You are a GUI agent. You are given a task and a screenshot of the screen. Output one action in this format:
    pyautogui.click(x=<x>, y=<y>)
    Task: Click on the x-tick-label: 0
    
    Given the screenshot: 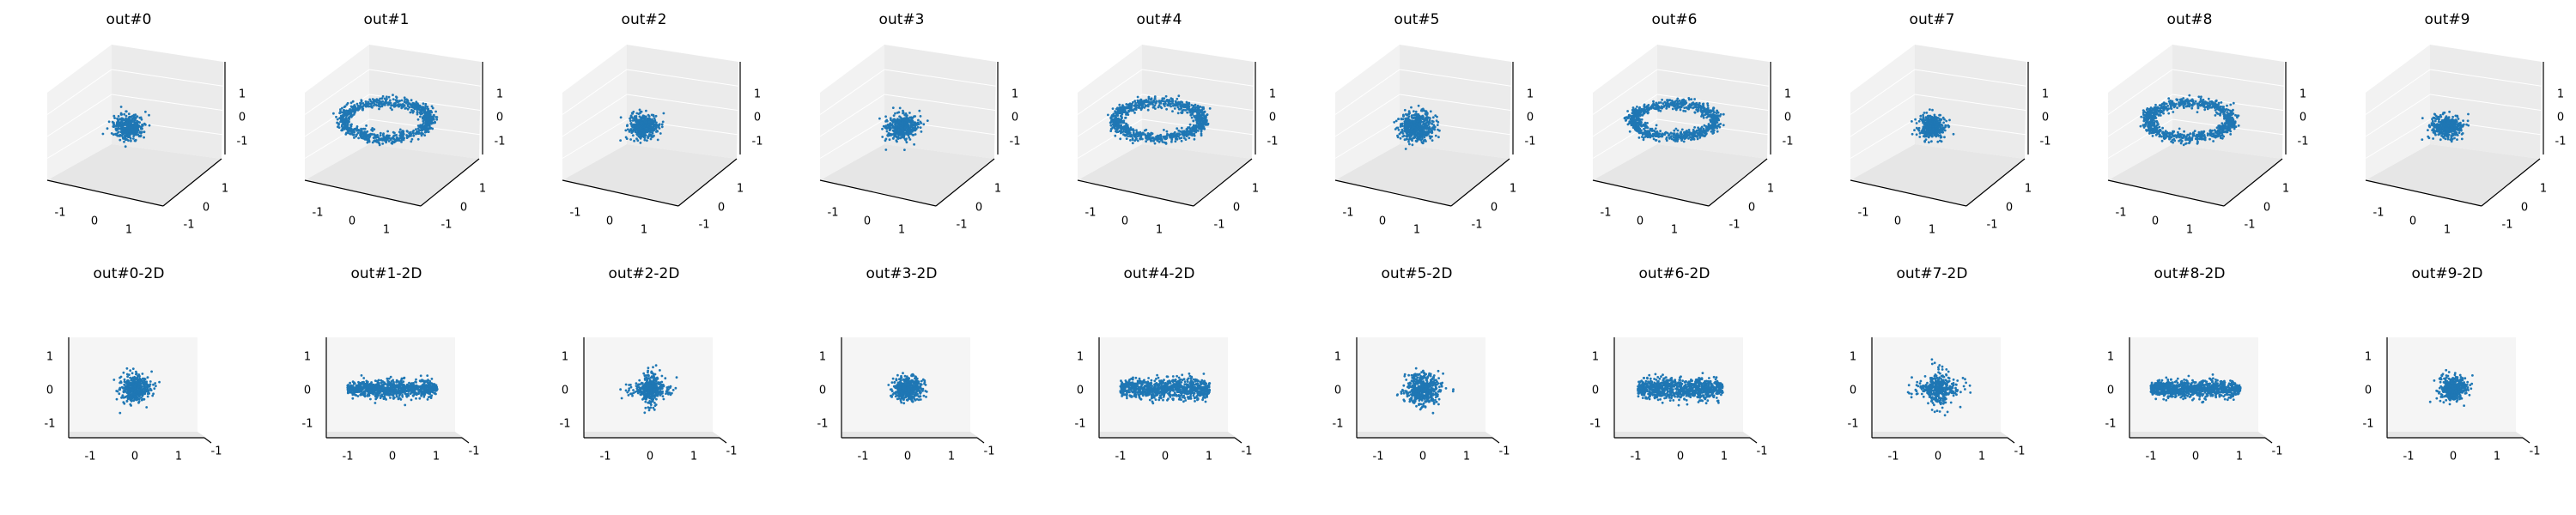 What is the action you would take?
    pyautogui.click(x=867, y=221)
    